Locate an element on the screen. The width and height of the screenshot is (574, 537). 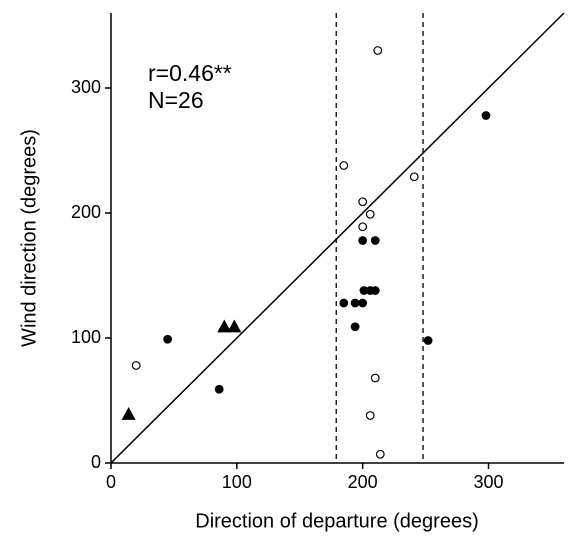
x-tick-label: 300 is located at coordinates (488, 482).